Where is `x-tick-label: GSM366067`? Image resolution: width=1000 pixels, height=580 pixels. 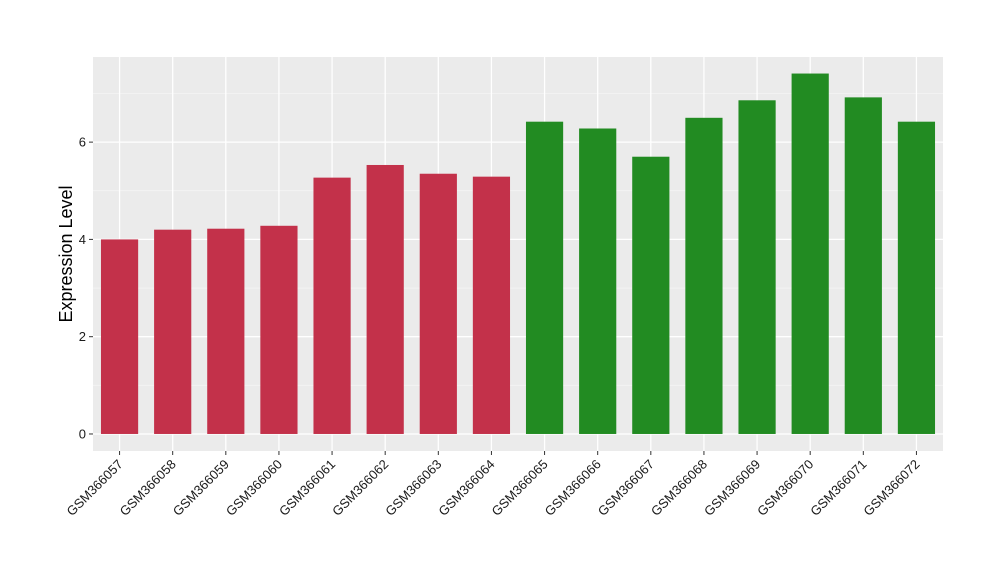
x-tick-label: GSM366067 is located at coordinates (626, 488).